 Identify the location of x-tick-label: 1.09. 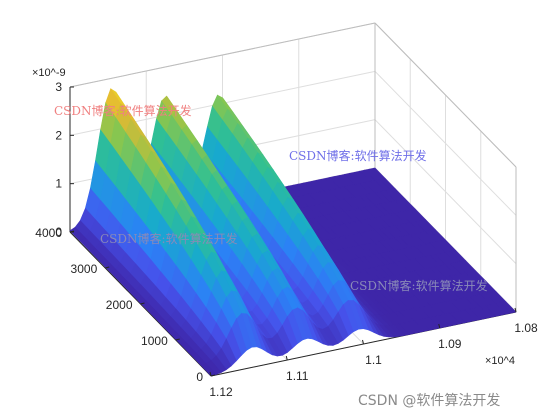
(450, 344).